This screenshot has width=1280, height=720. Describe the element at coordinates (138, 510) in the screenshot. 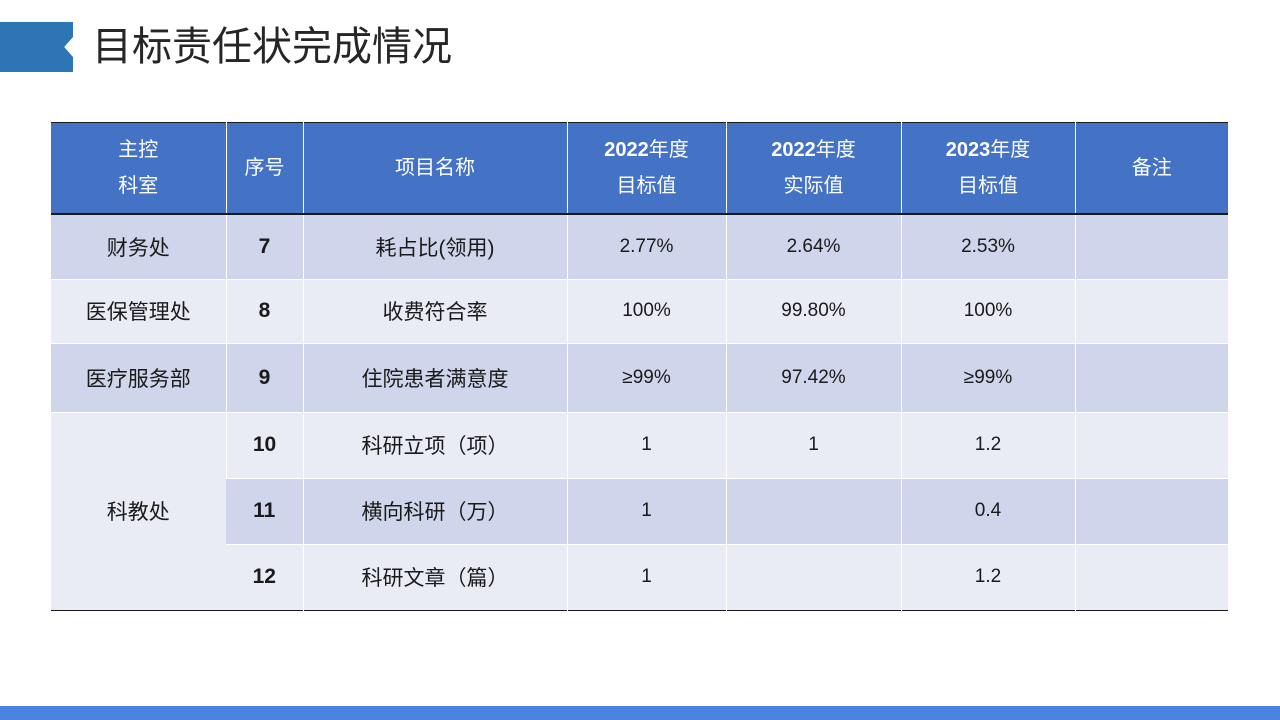

I see `cell-dept-merged: 科教处` at that location.